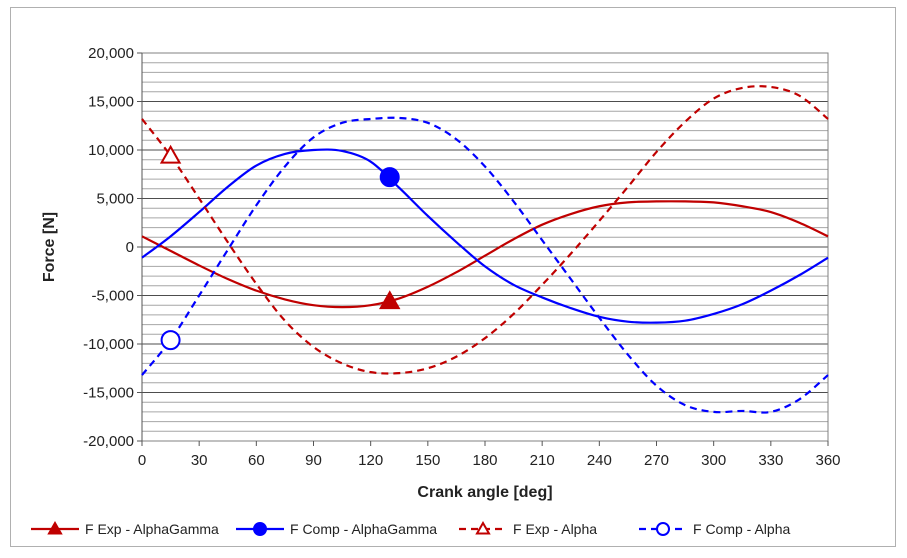 The width and height of the screenshot is (907, 558). Describe the element at coordinates (130, 247) in the screenshot. I see `y-tick-label: 0` at that location.